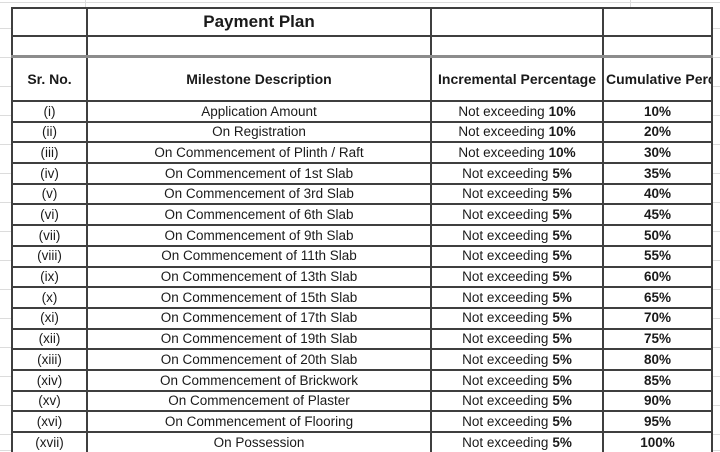 Image resolution: width=720 pixels, height=452 pixels. I want to click on cell-cumulative: 70%, so click(657, 318).